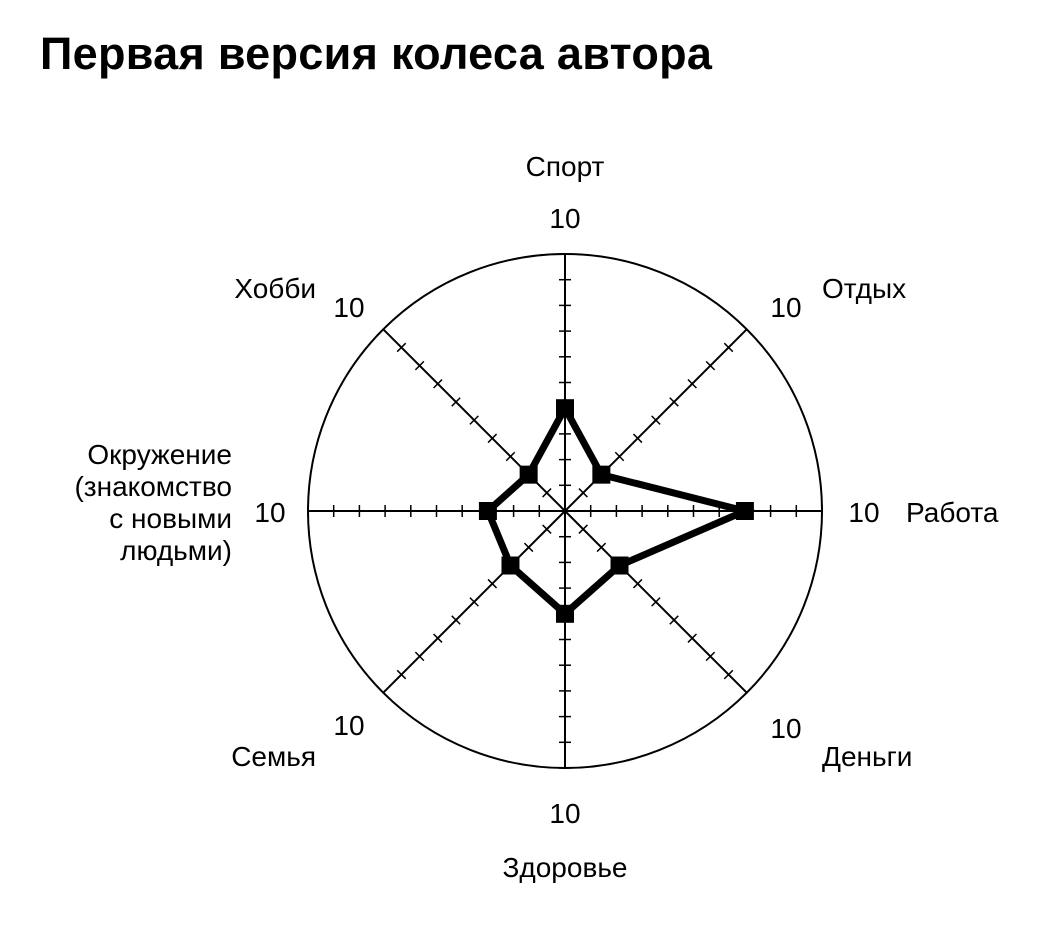  I want to click on axis-label-хобби: Хобби, so click(275, 288).